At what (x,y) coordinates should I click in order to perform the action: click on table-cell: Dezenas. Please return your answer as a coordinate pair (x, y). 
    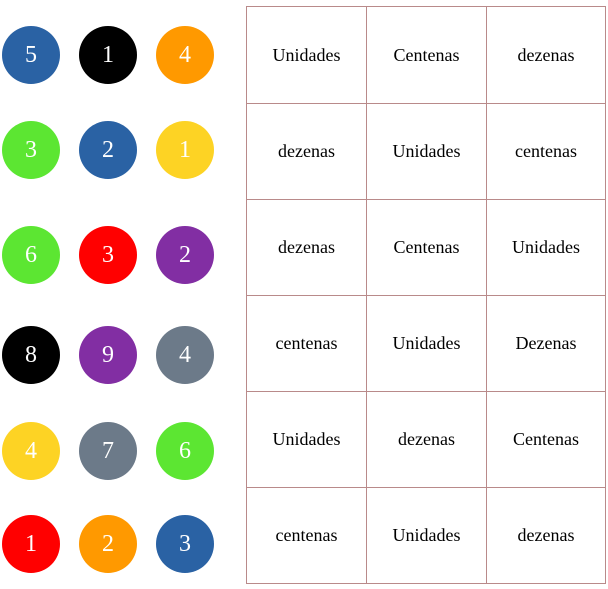
    Looking at the image, I should click on (546, 344).